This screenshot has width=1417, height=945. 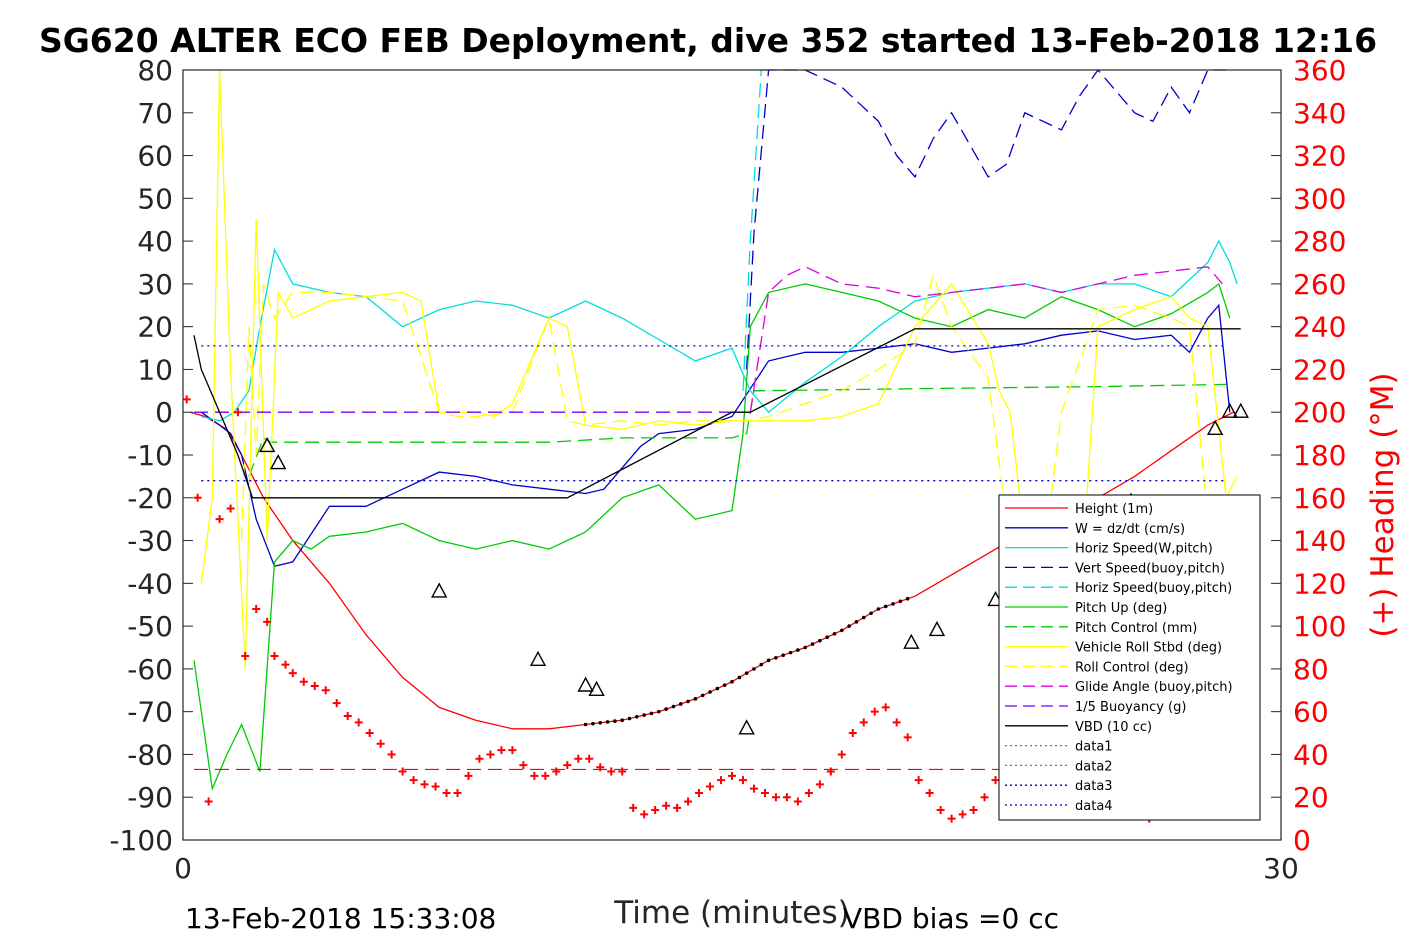 What do you see at coordinates (1319, 541) in the screenshot?
I see `y2-tick-label: 140` at bounding box center [1319, 541].